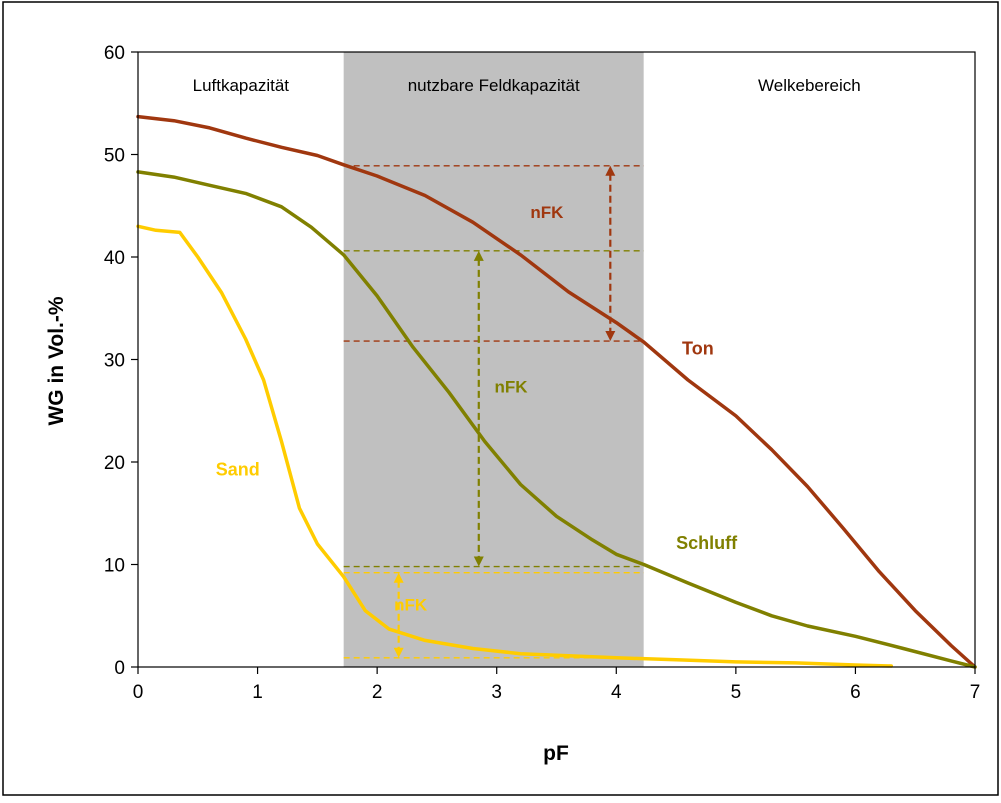  What do you see at coordinates (411, 605) in the screenshot?
I see `nfk-label-2: nFK` at bounding box center [411, 605].